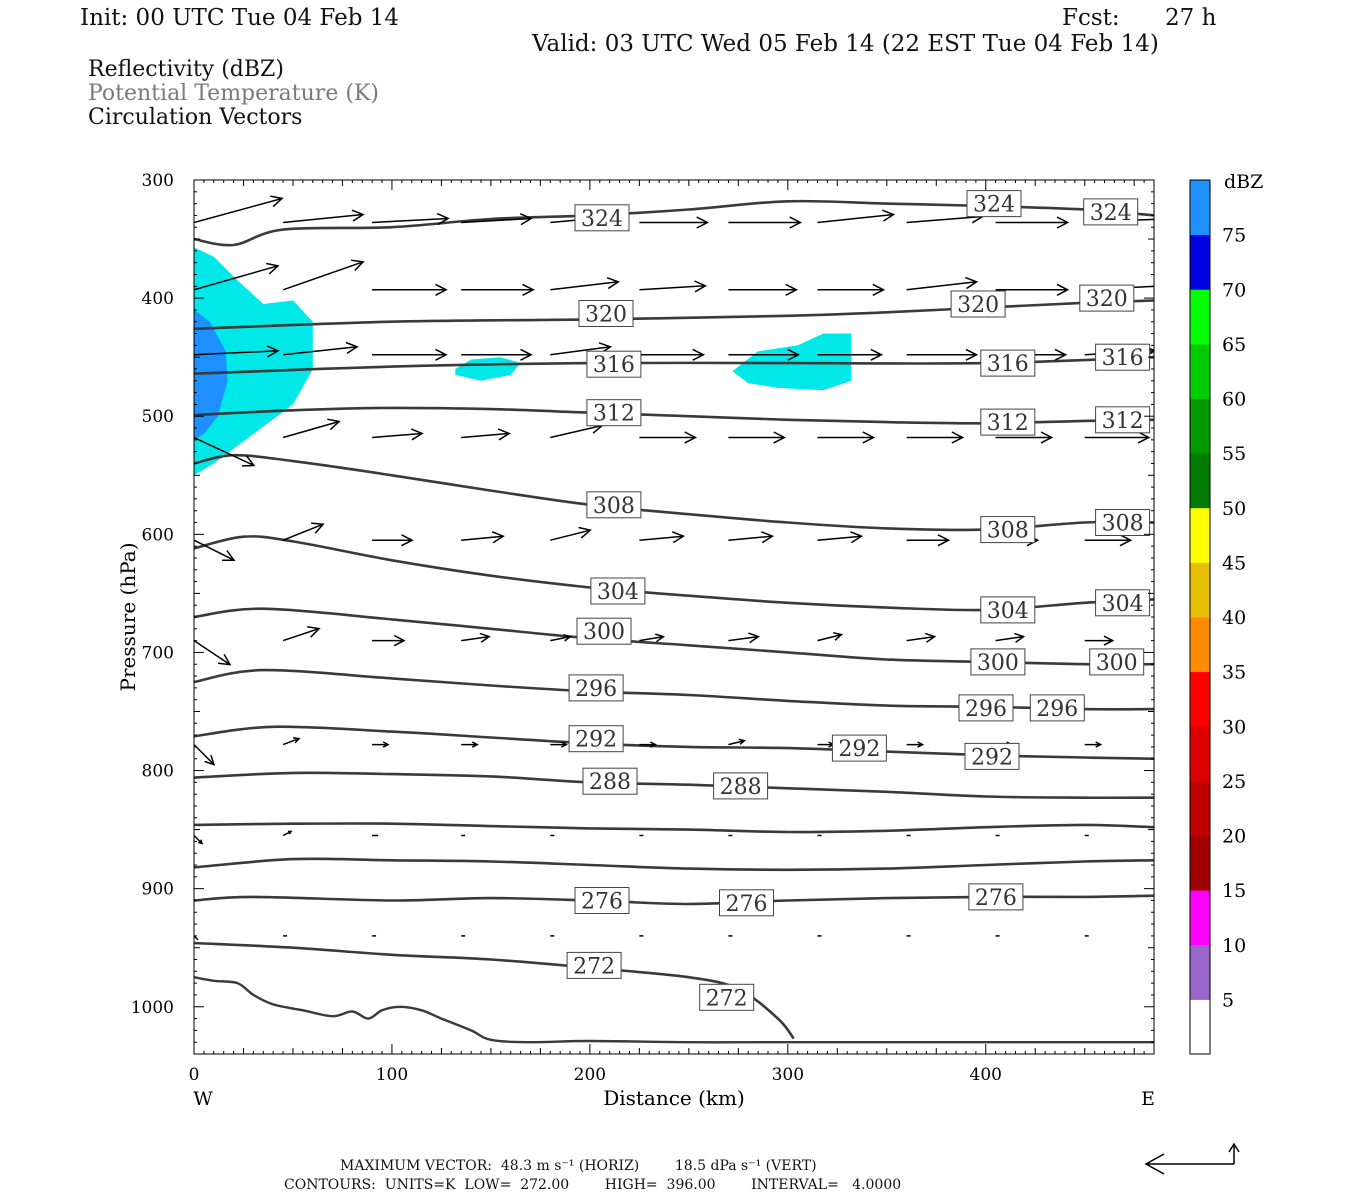 This screenshot has width=1350, height=1200. Describe the element at coordinates (788, 1075) in the screenshot. I see `x-tick-label: 300` at that location.